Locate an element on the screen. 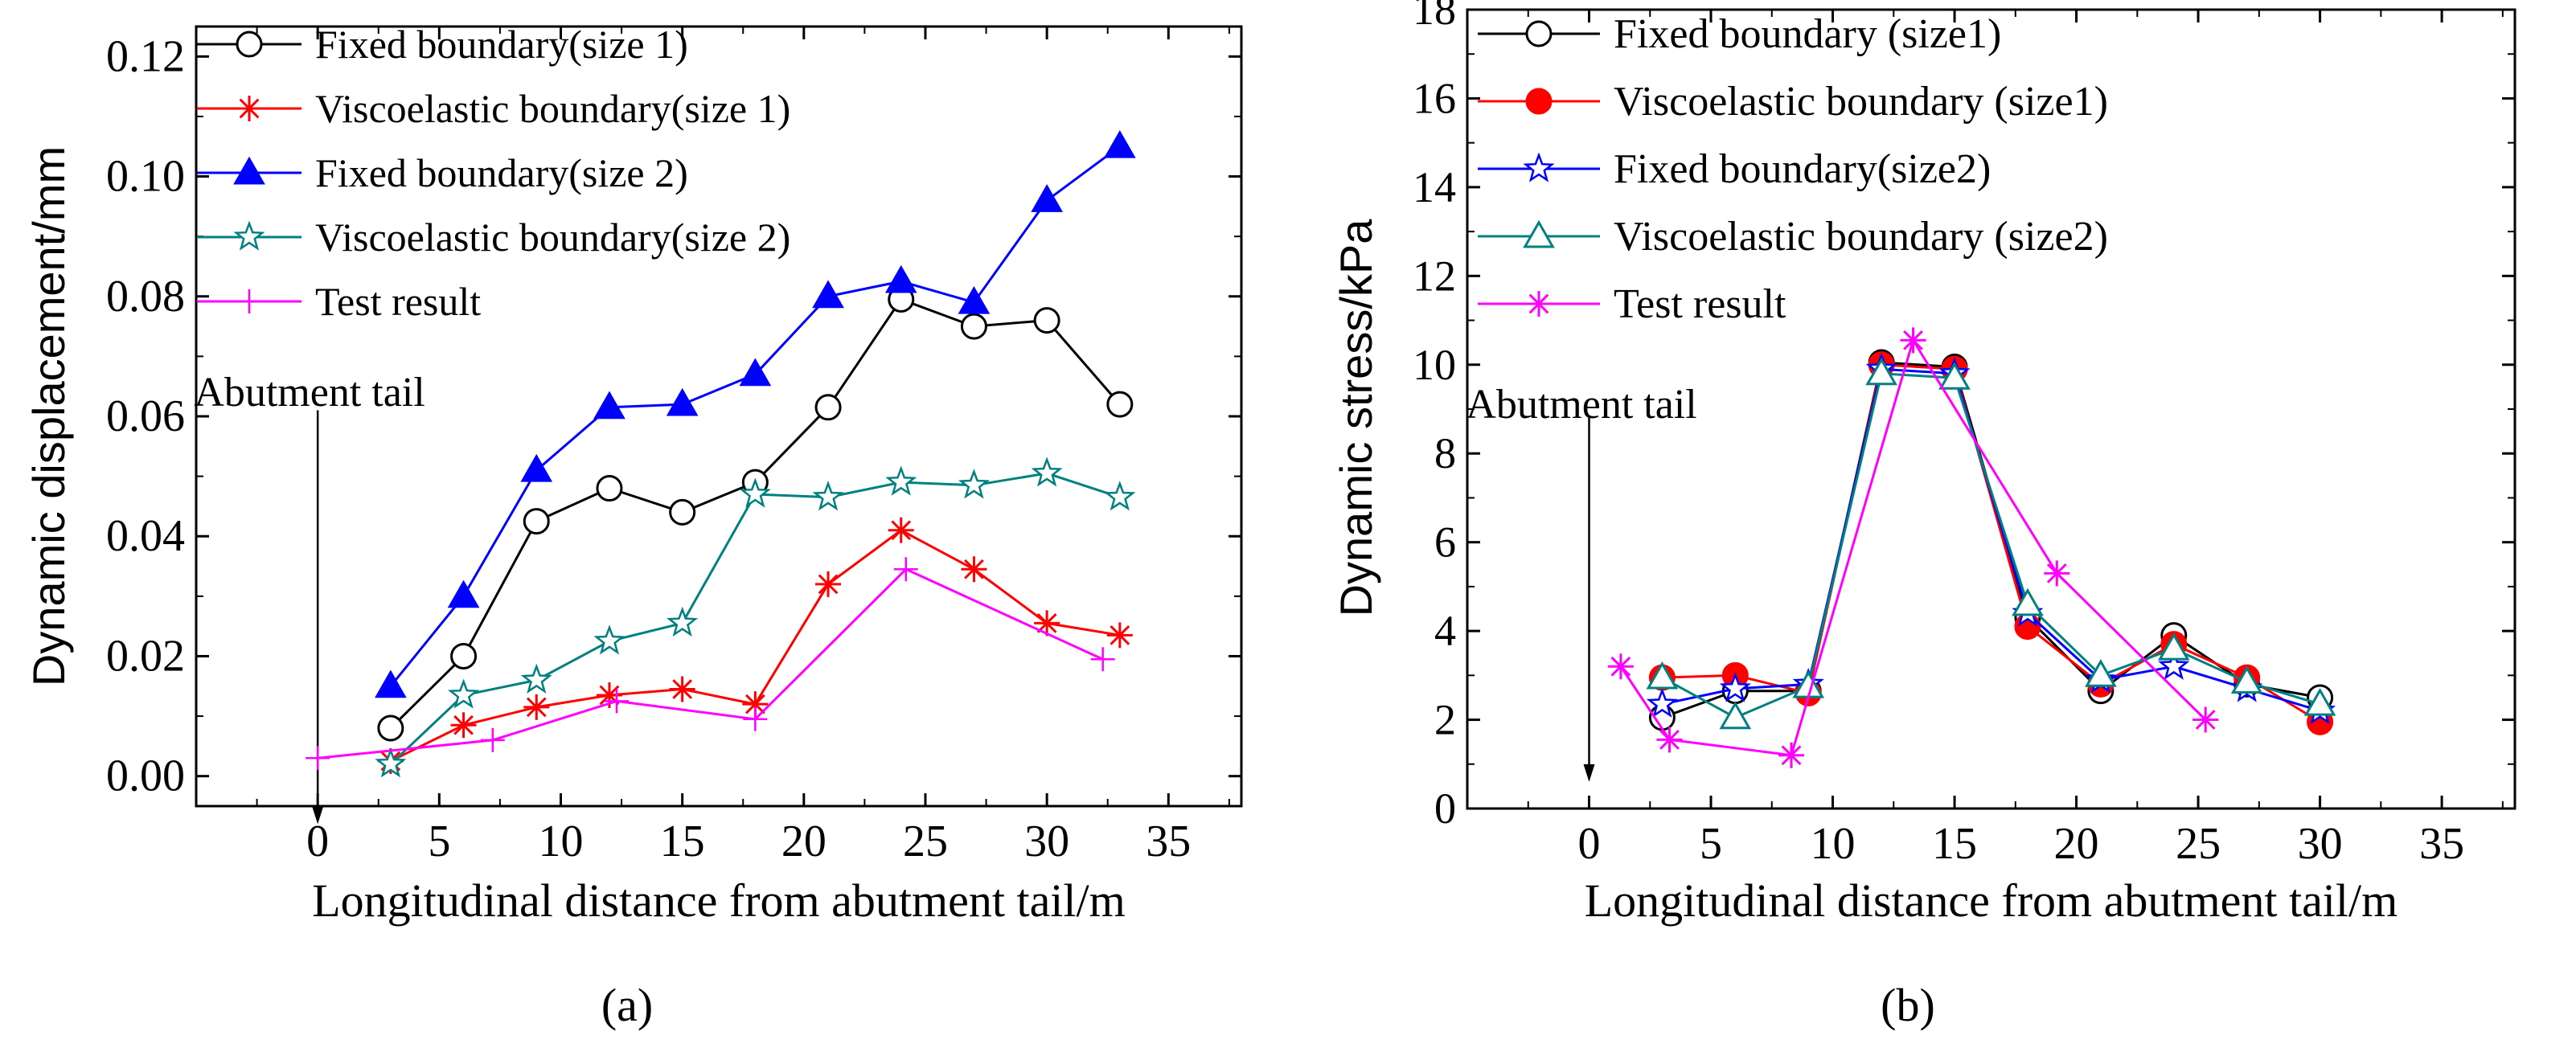 The height and width of the screenshot is (1044, 2576). panel-b-series-fixed-boundary-size2 is located at coordinates (1991, 538).